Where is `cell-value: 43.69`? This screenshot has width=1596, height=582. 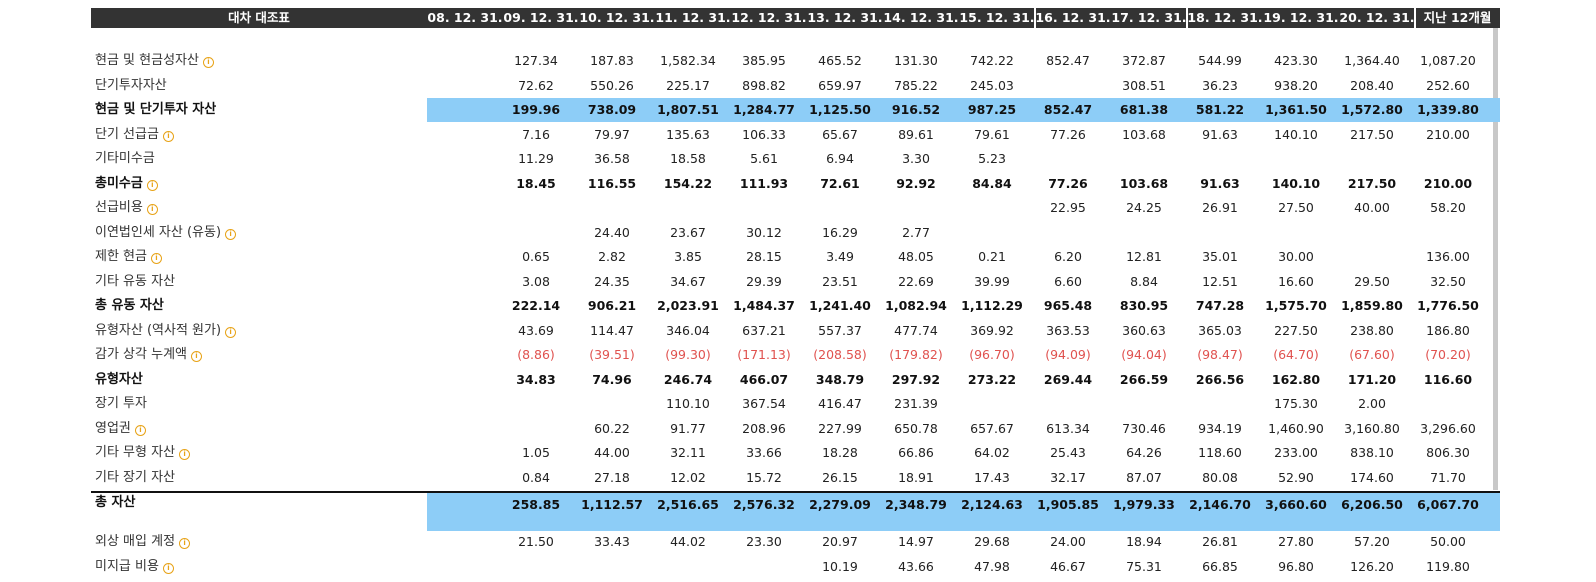 cell-value: 43.69 is located at coordinates (536, 330).